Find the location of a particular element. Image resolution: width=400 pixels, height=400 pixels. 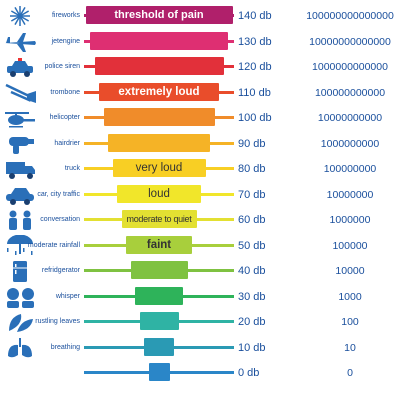

police-car-icon is located at coordinates (20, 67).